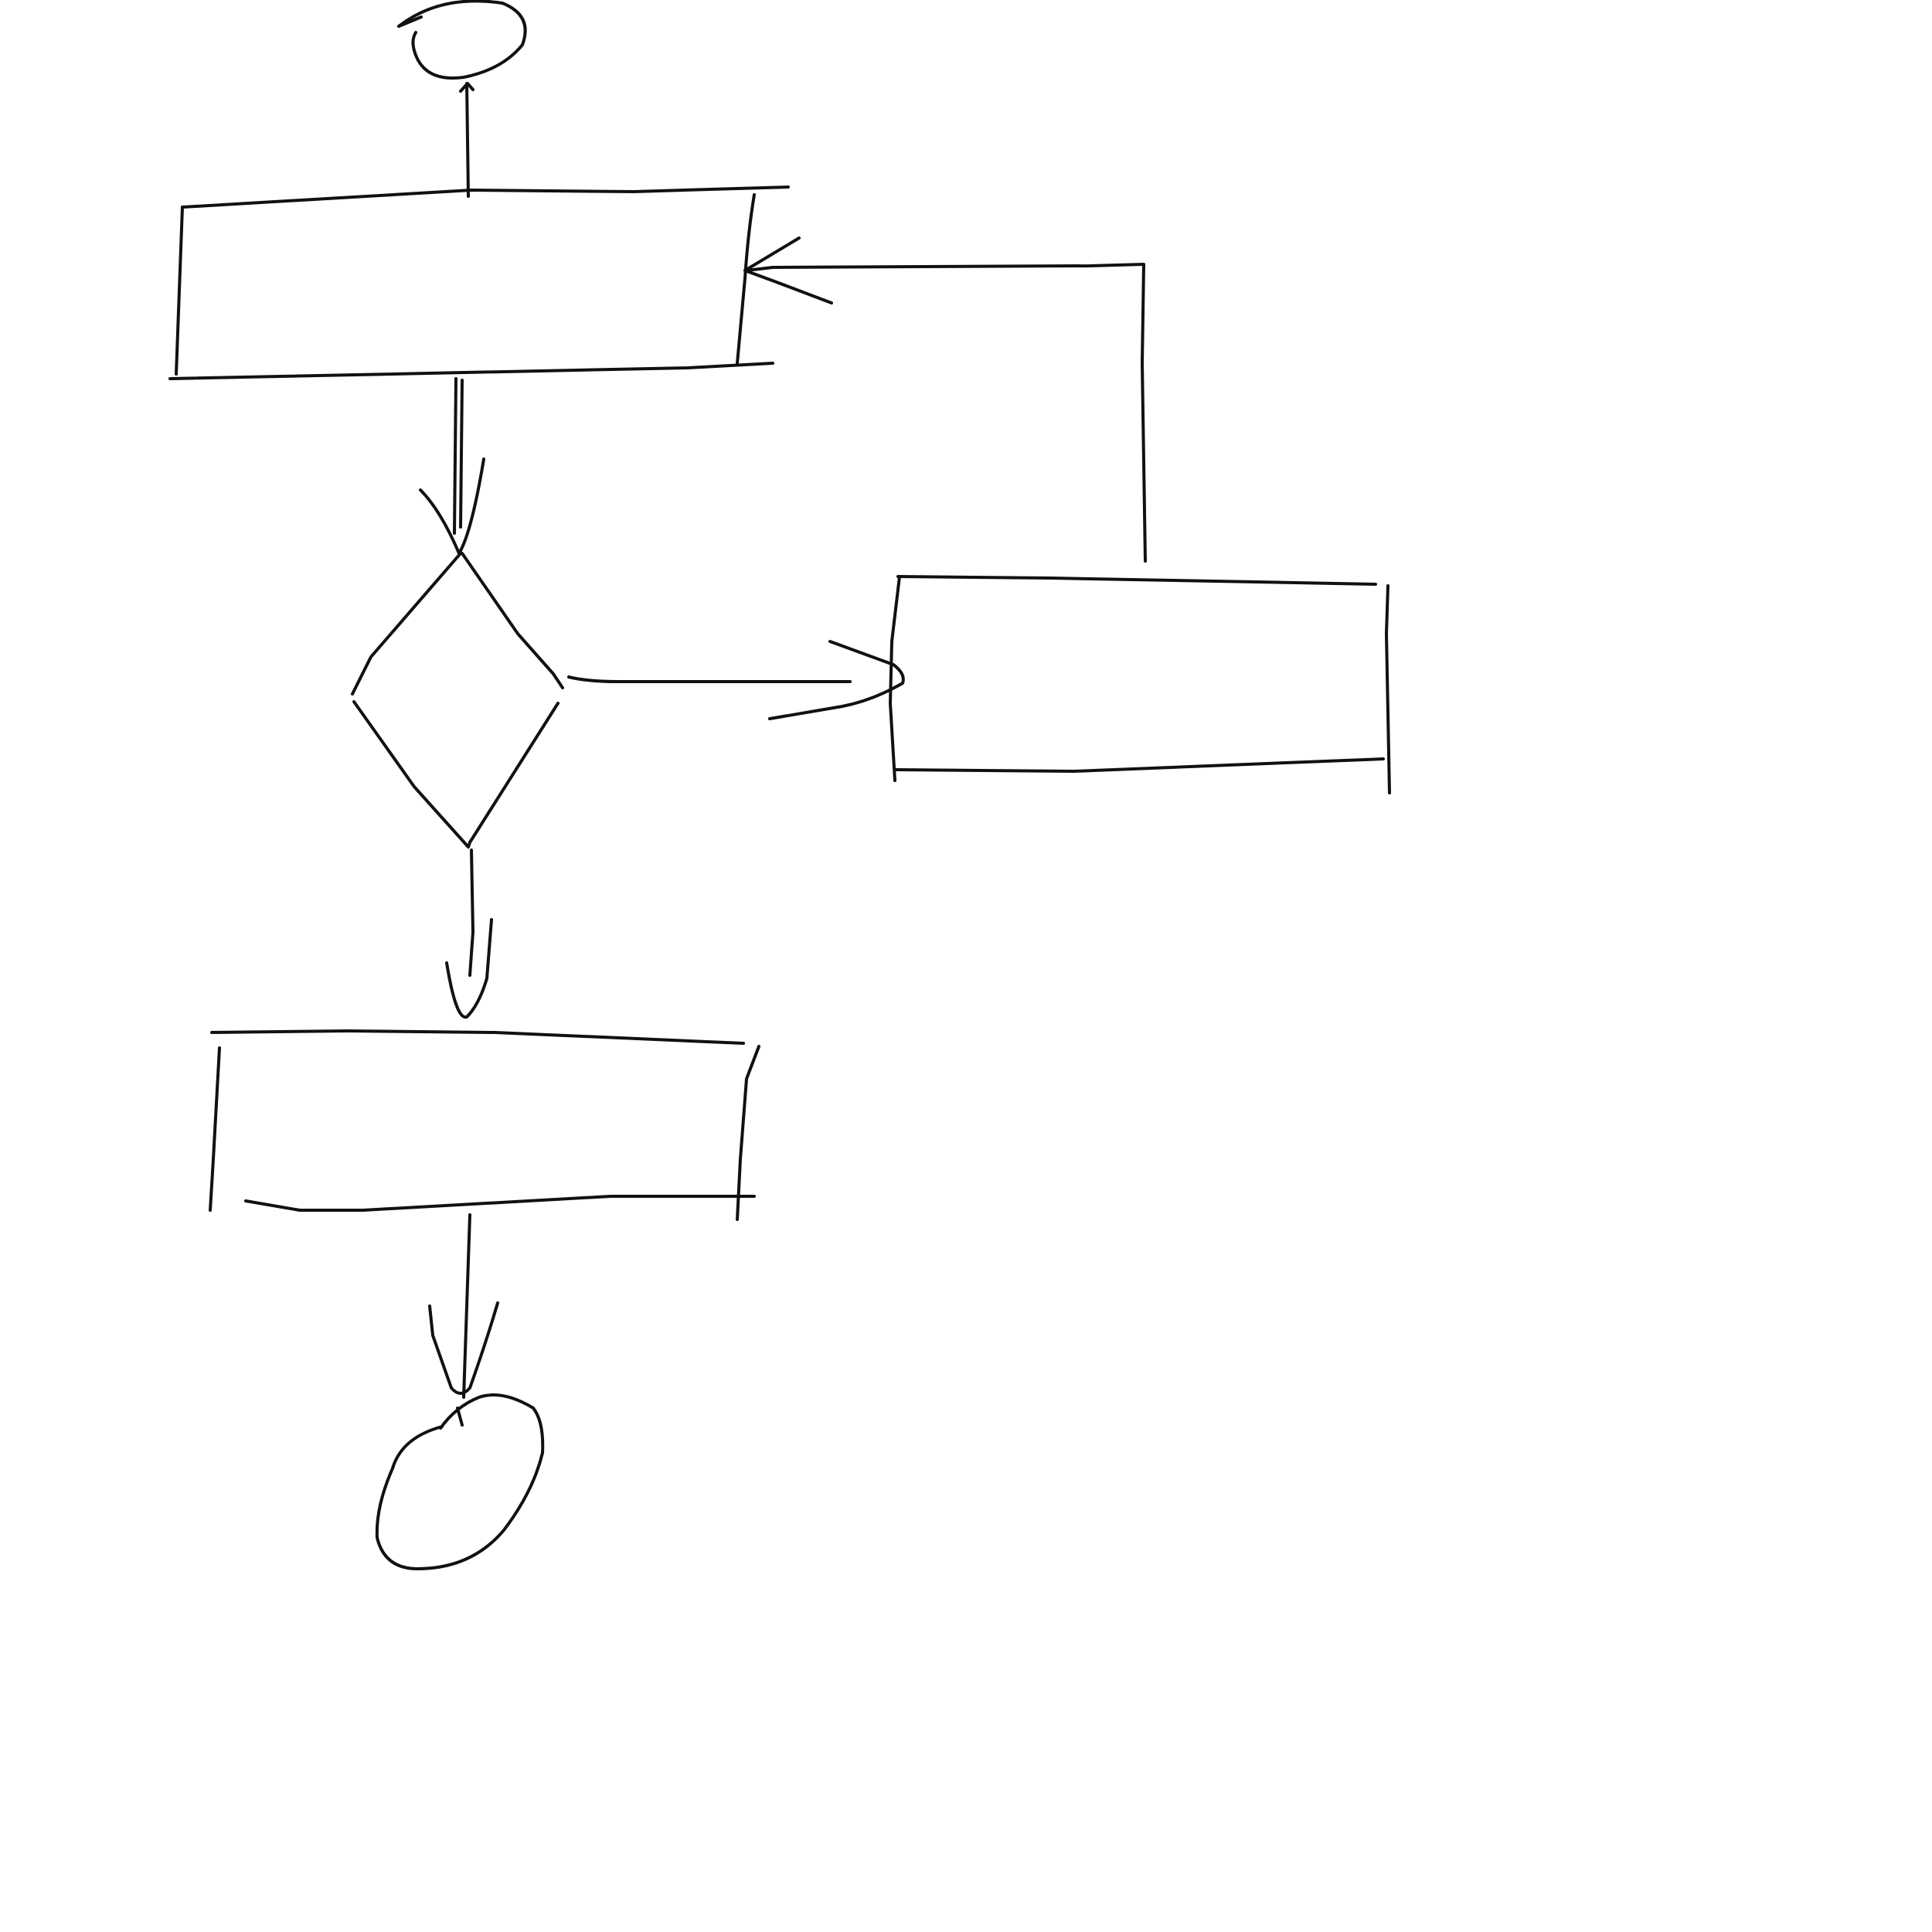  I want to click on process-side-right, so click(1388, 689).